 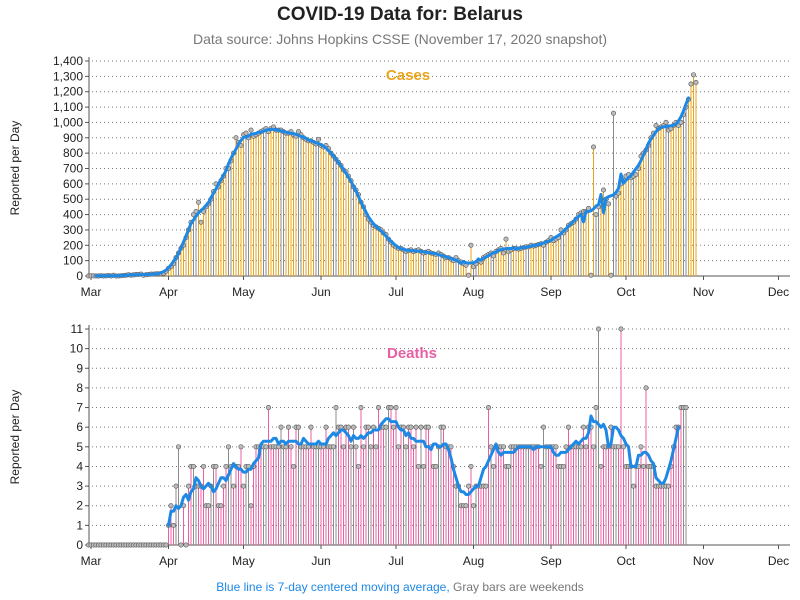 I want to click on y-tick-label: 700, so click(x=73, y=169).